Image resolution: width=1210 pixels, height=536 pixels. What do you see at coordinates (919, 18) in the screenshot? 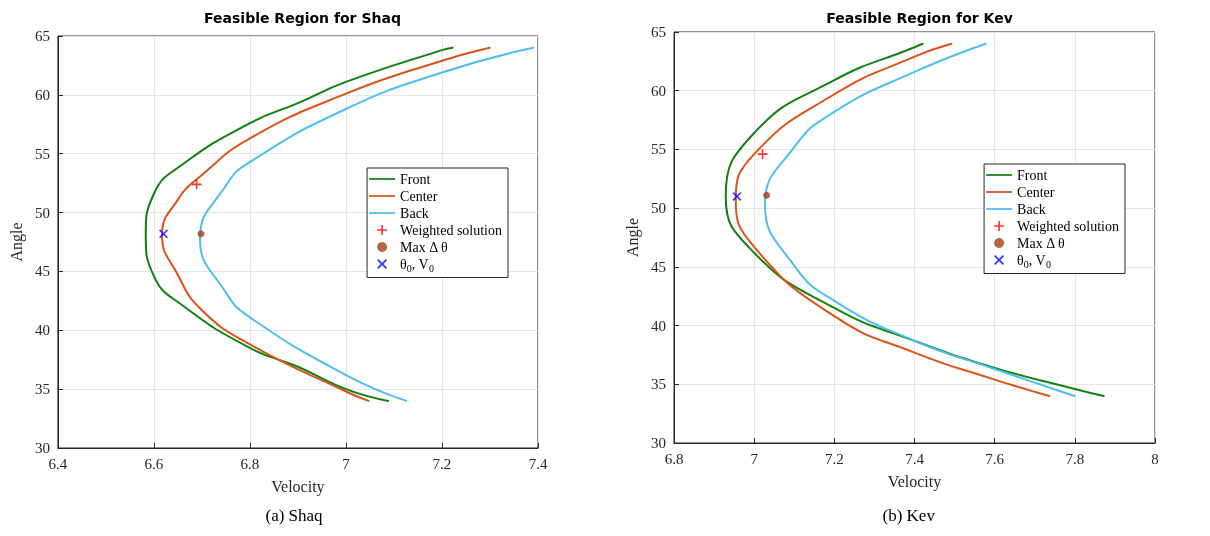
I see `chart-title: Feasible Region for Kev` at bounding box center [919, 18].